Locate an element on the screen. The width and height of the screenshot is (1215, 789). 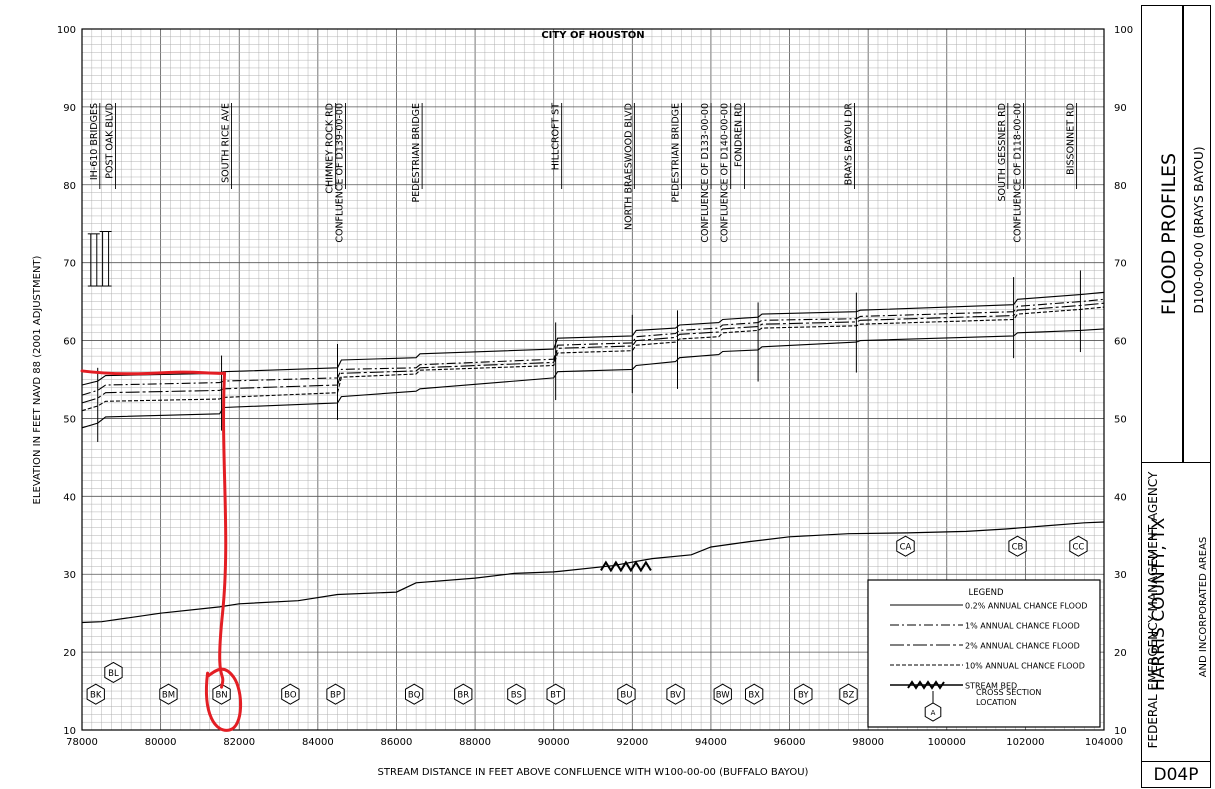
structure-label: CONFLUENCE OF D133-00-00 is located at coordinates (705, 173).